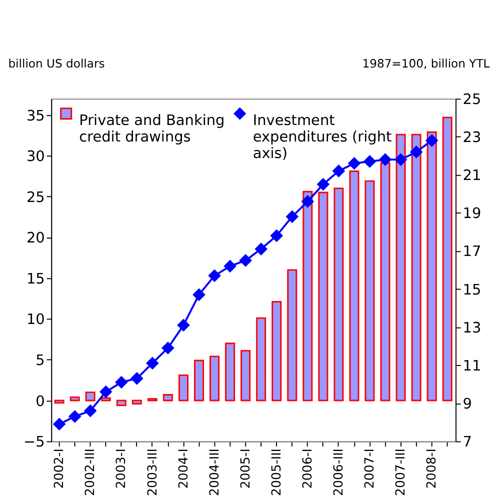 The width and height of the screenshot is (497, 503). What do you see at coordinates (472, 176) in the screenshot?
I see `y2-tick-label: 21` at bounding box center [472, 176].